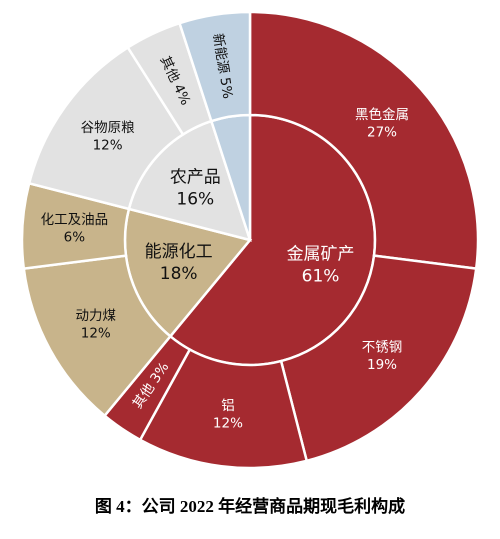  Describe the element at coordinates (195, 178) in the screenshot. I see `category-label: 农产品` at that location.